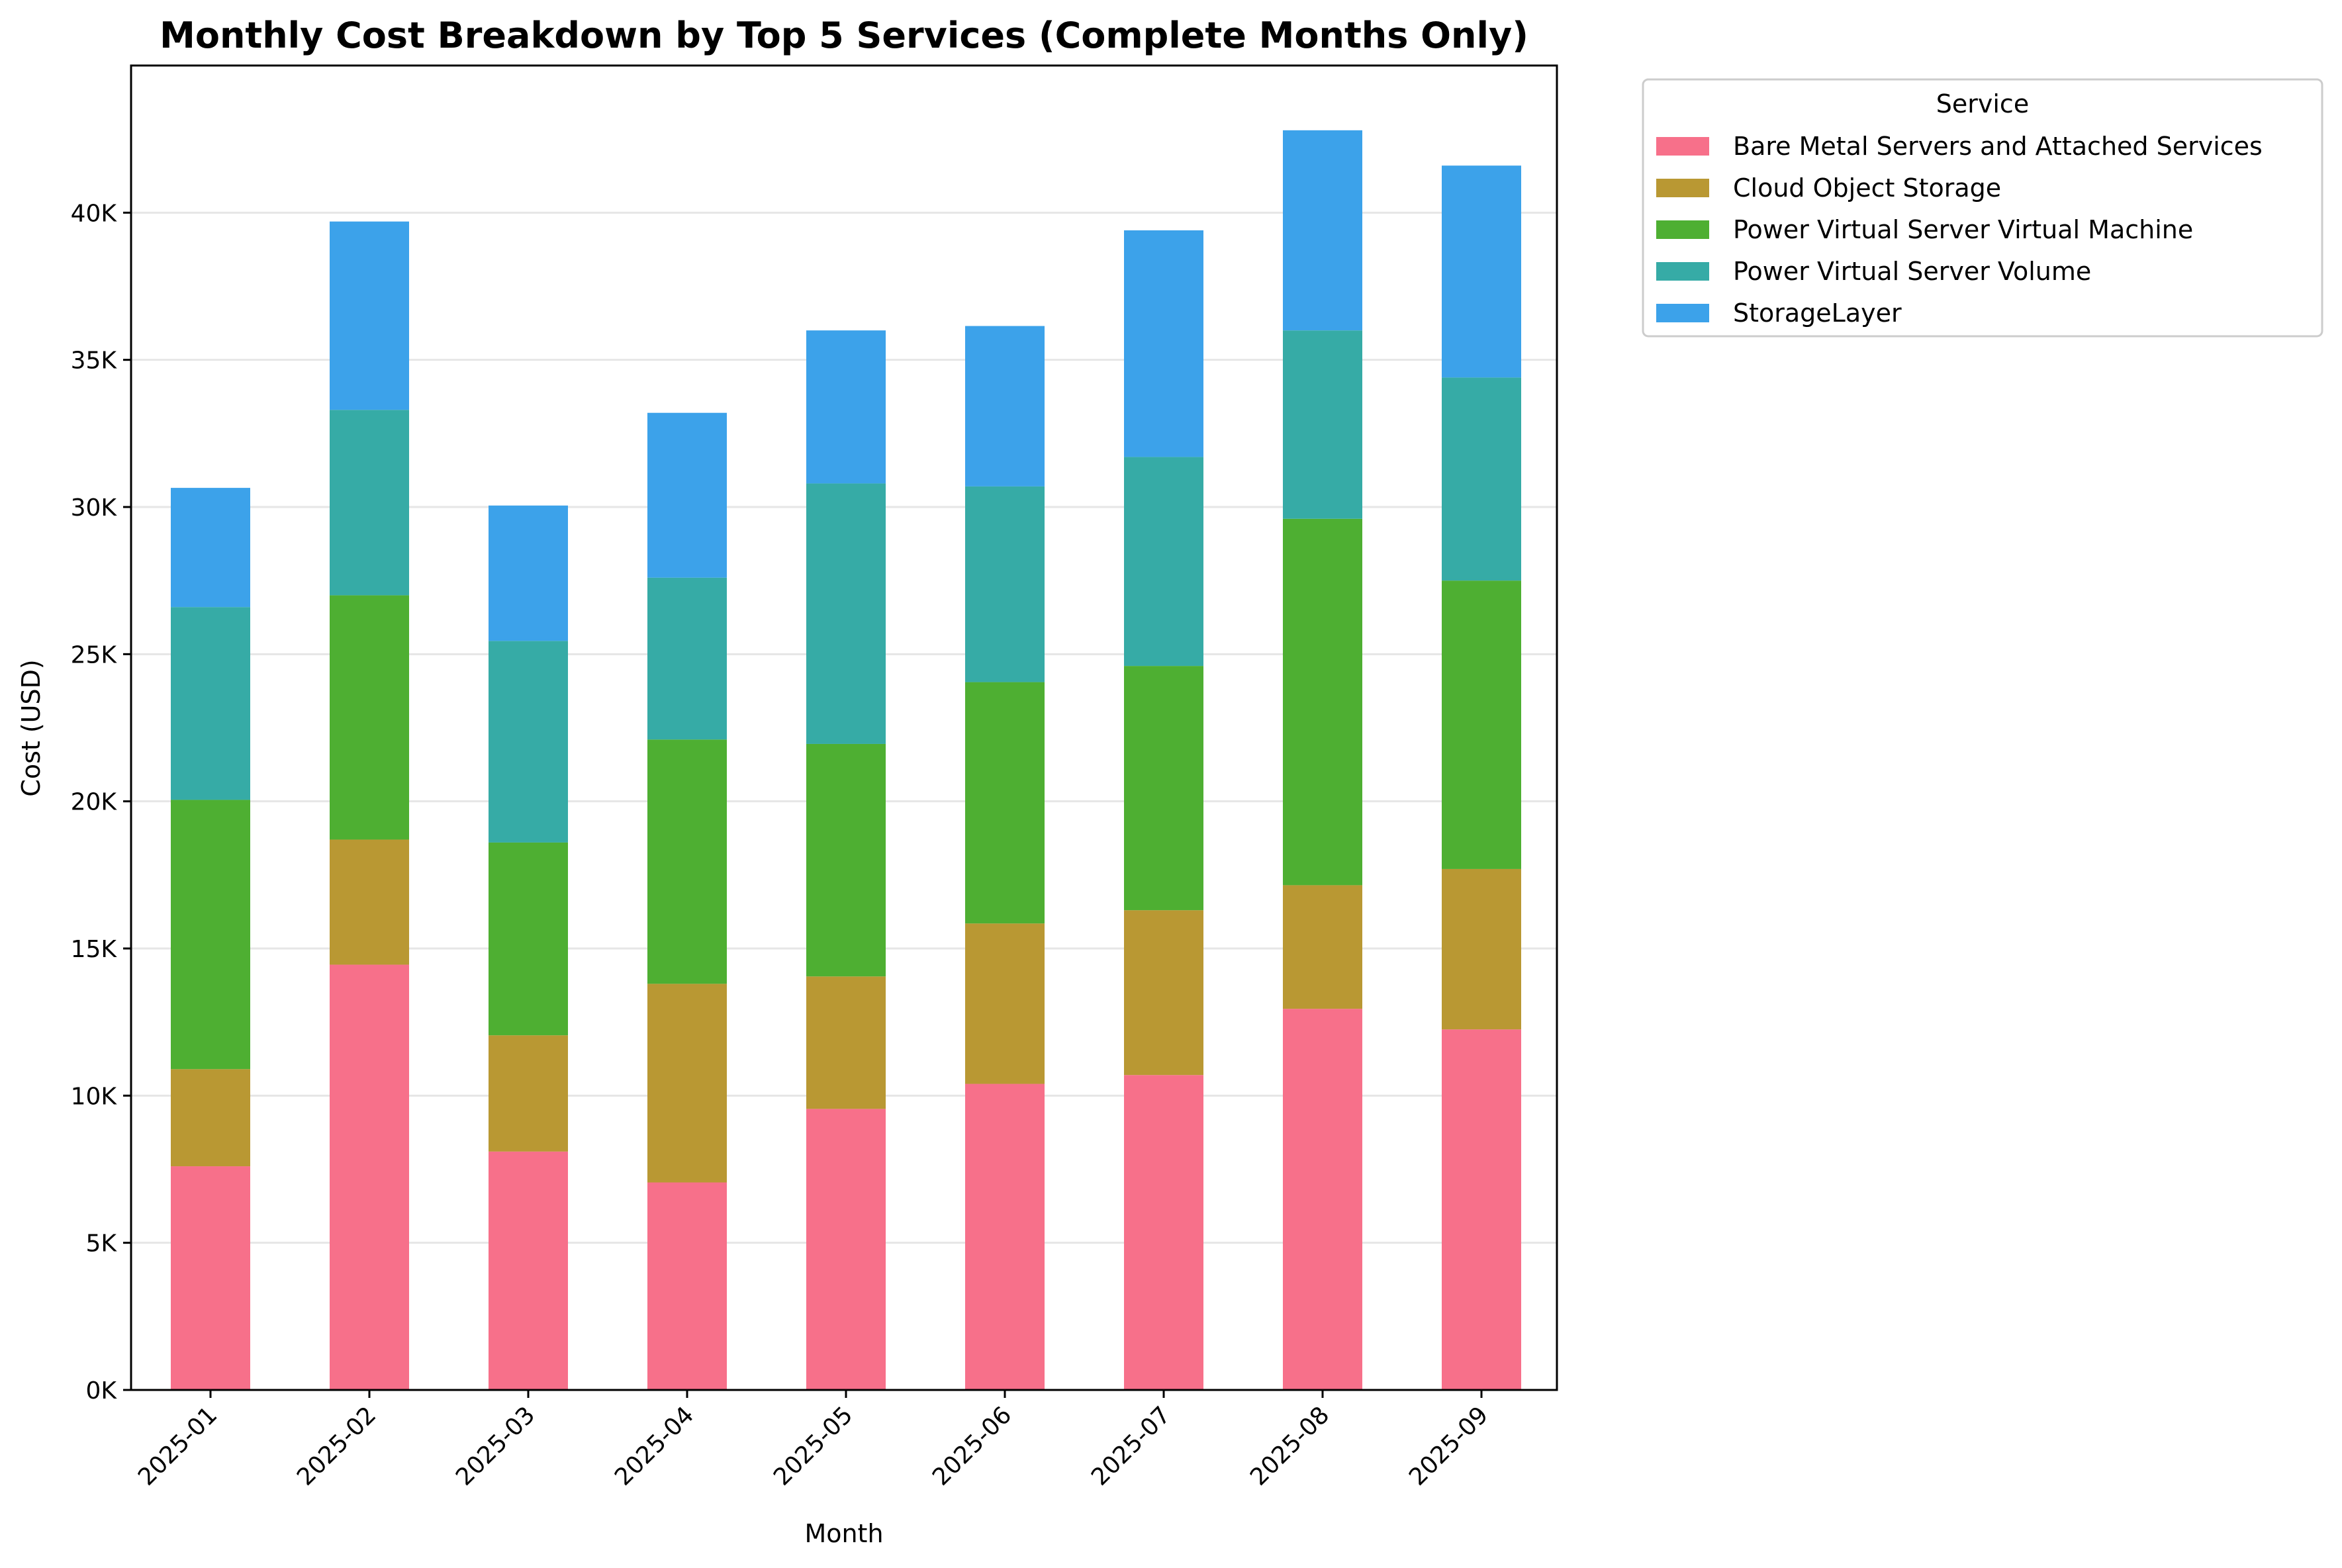 The image size is (2342, 1568). I want to click on x-tick-label: 2025-06, so click(972, 1446).